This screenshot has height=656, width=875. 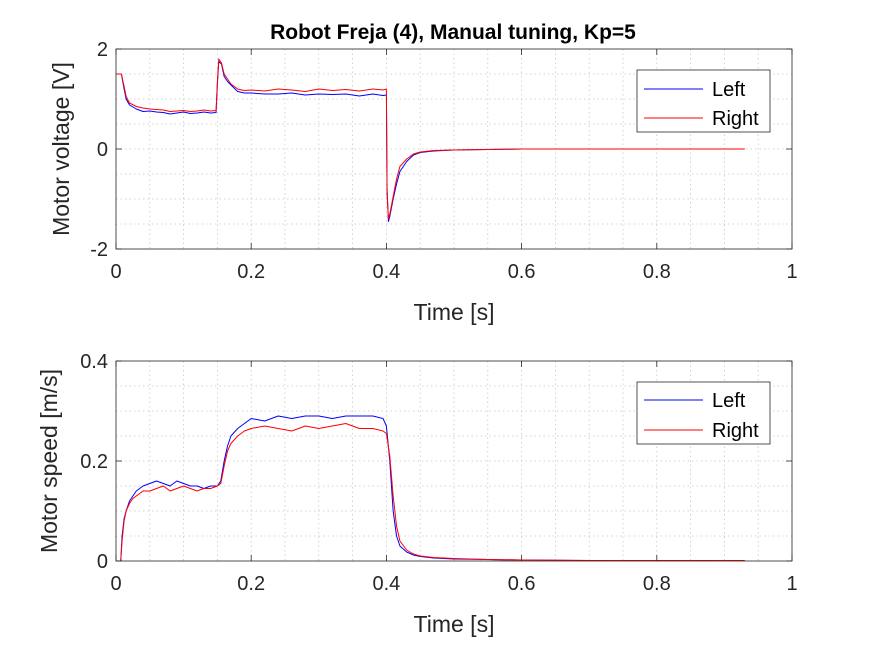 I want to click on voltage-y-axis-label: Motor voltage [V], so click(x=61, y=149).